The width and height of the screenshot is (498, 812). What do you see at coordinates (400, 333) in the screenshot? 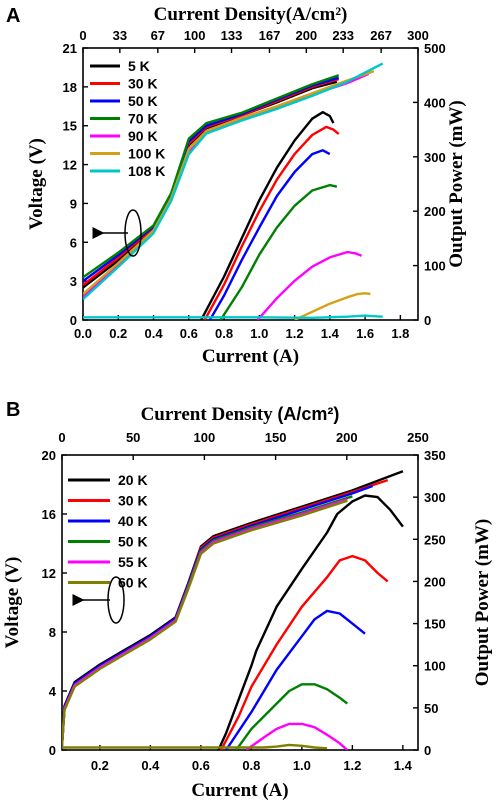
I see `x-tick-label: 1.8` at bounding box center [400, 333].